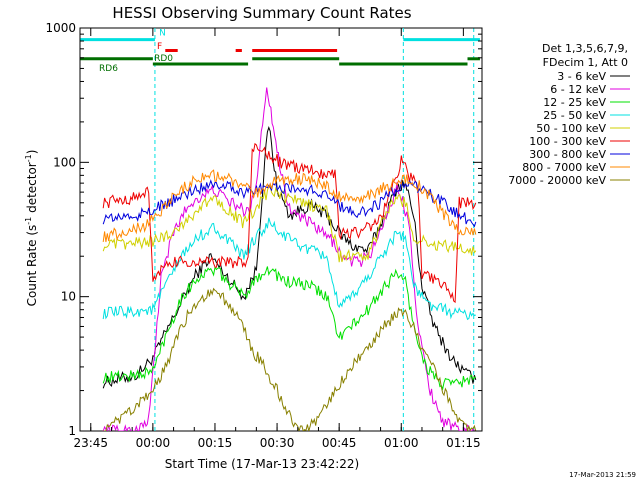  What do you see at coordinates (153, 443) in the screenshot?
I see `x-tick-label-1: 00:00` at bounding box center [153, 443].